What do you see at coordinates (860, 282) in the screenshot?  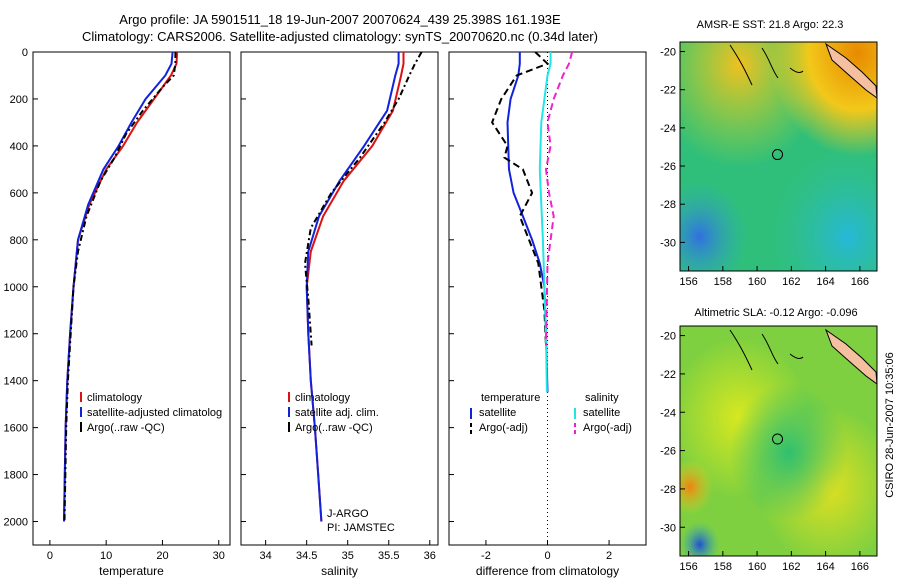 I see `sst-map-xtick-label: 166` at bounding box center [860, 282].